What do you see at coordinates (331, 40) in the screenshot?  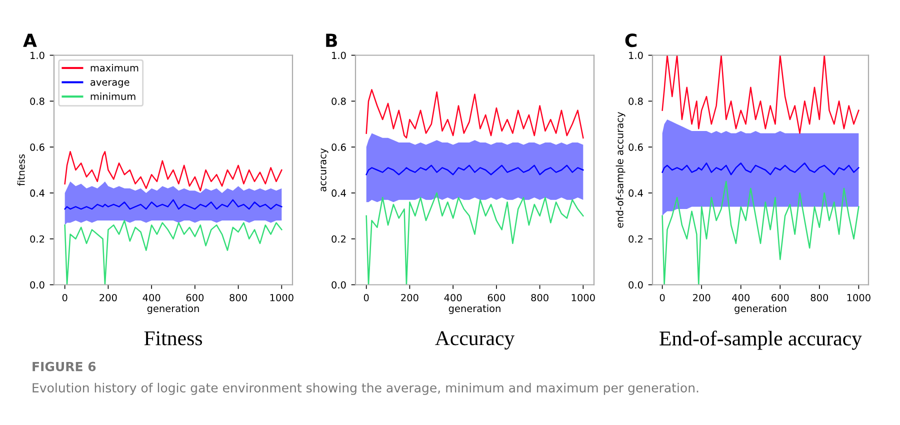 I see `chart-title: B` at bounding box center [331, 40].